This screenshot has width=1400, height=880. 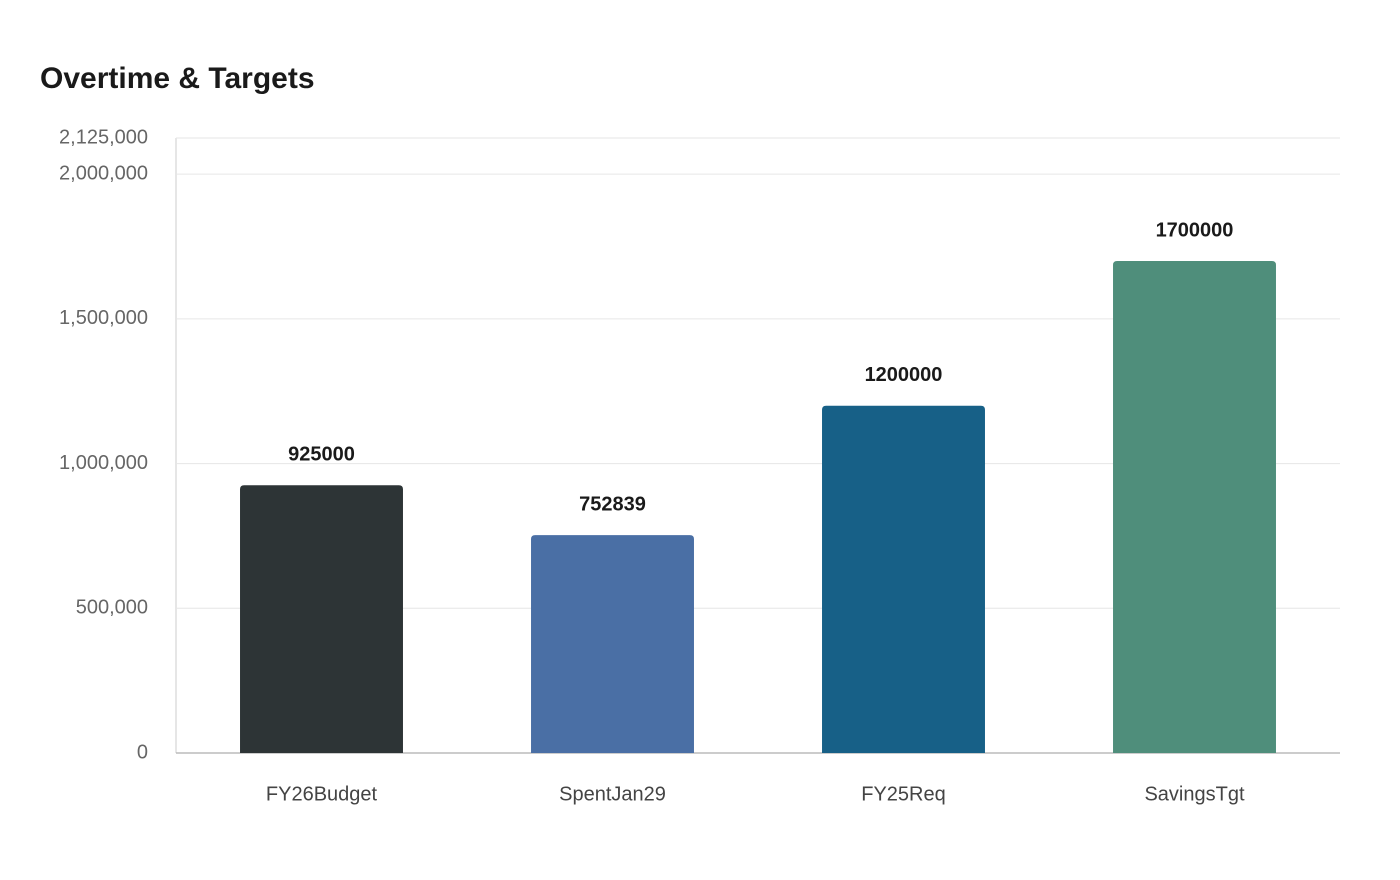 I want to click on value-label: 752839, so click(x=612, y=504).